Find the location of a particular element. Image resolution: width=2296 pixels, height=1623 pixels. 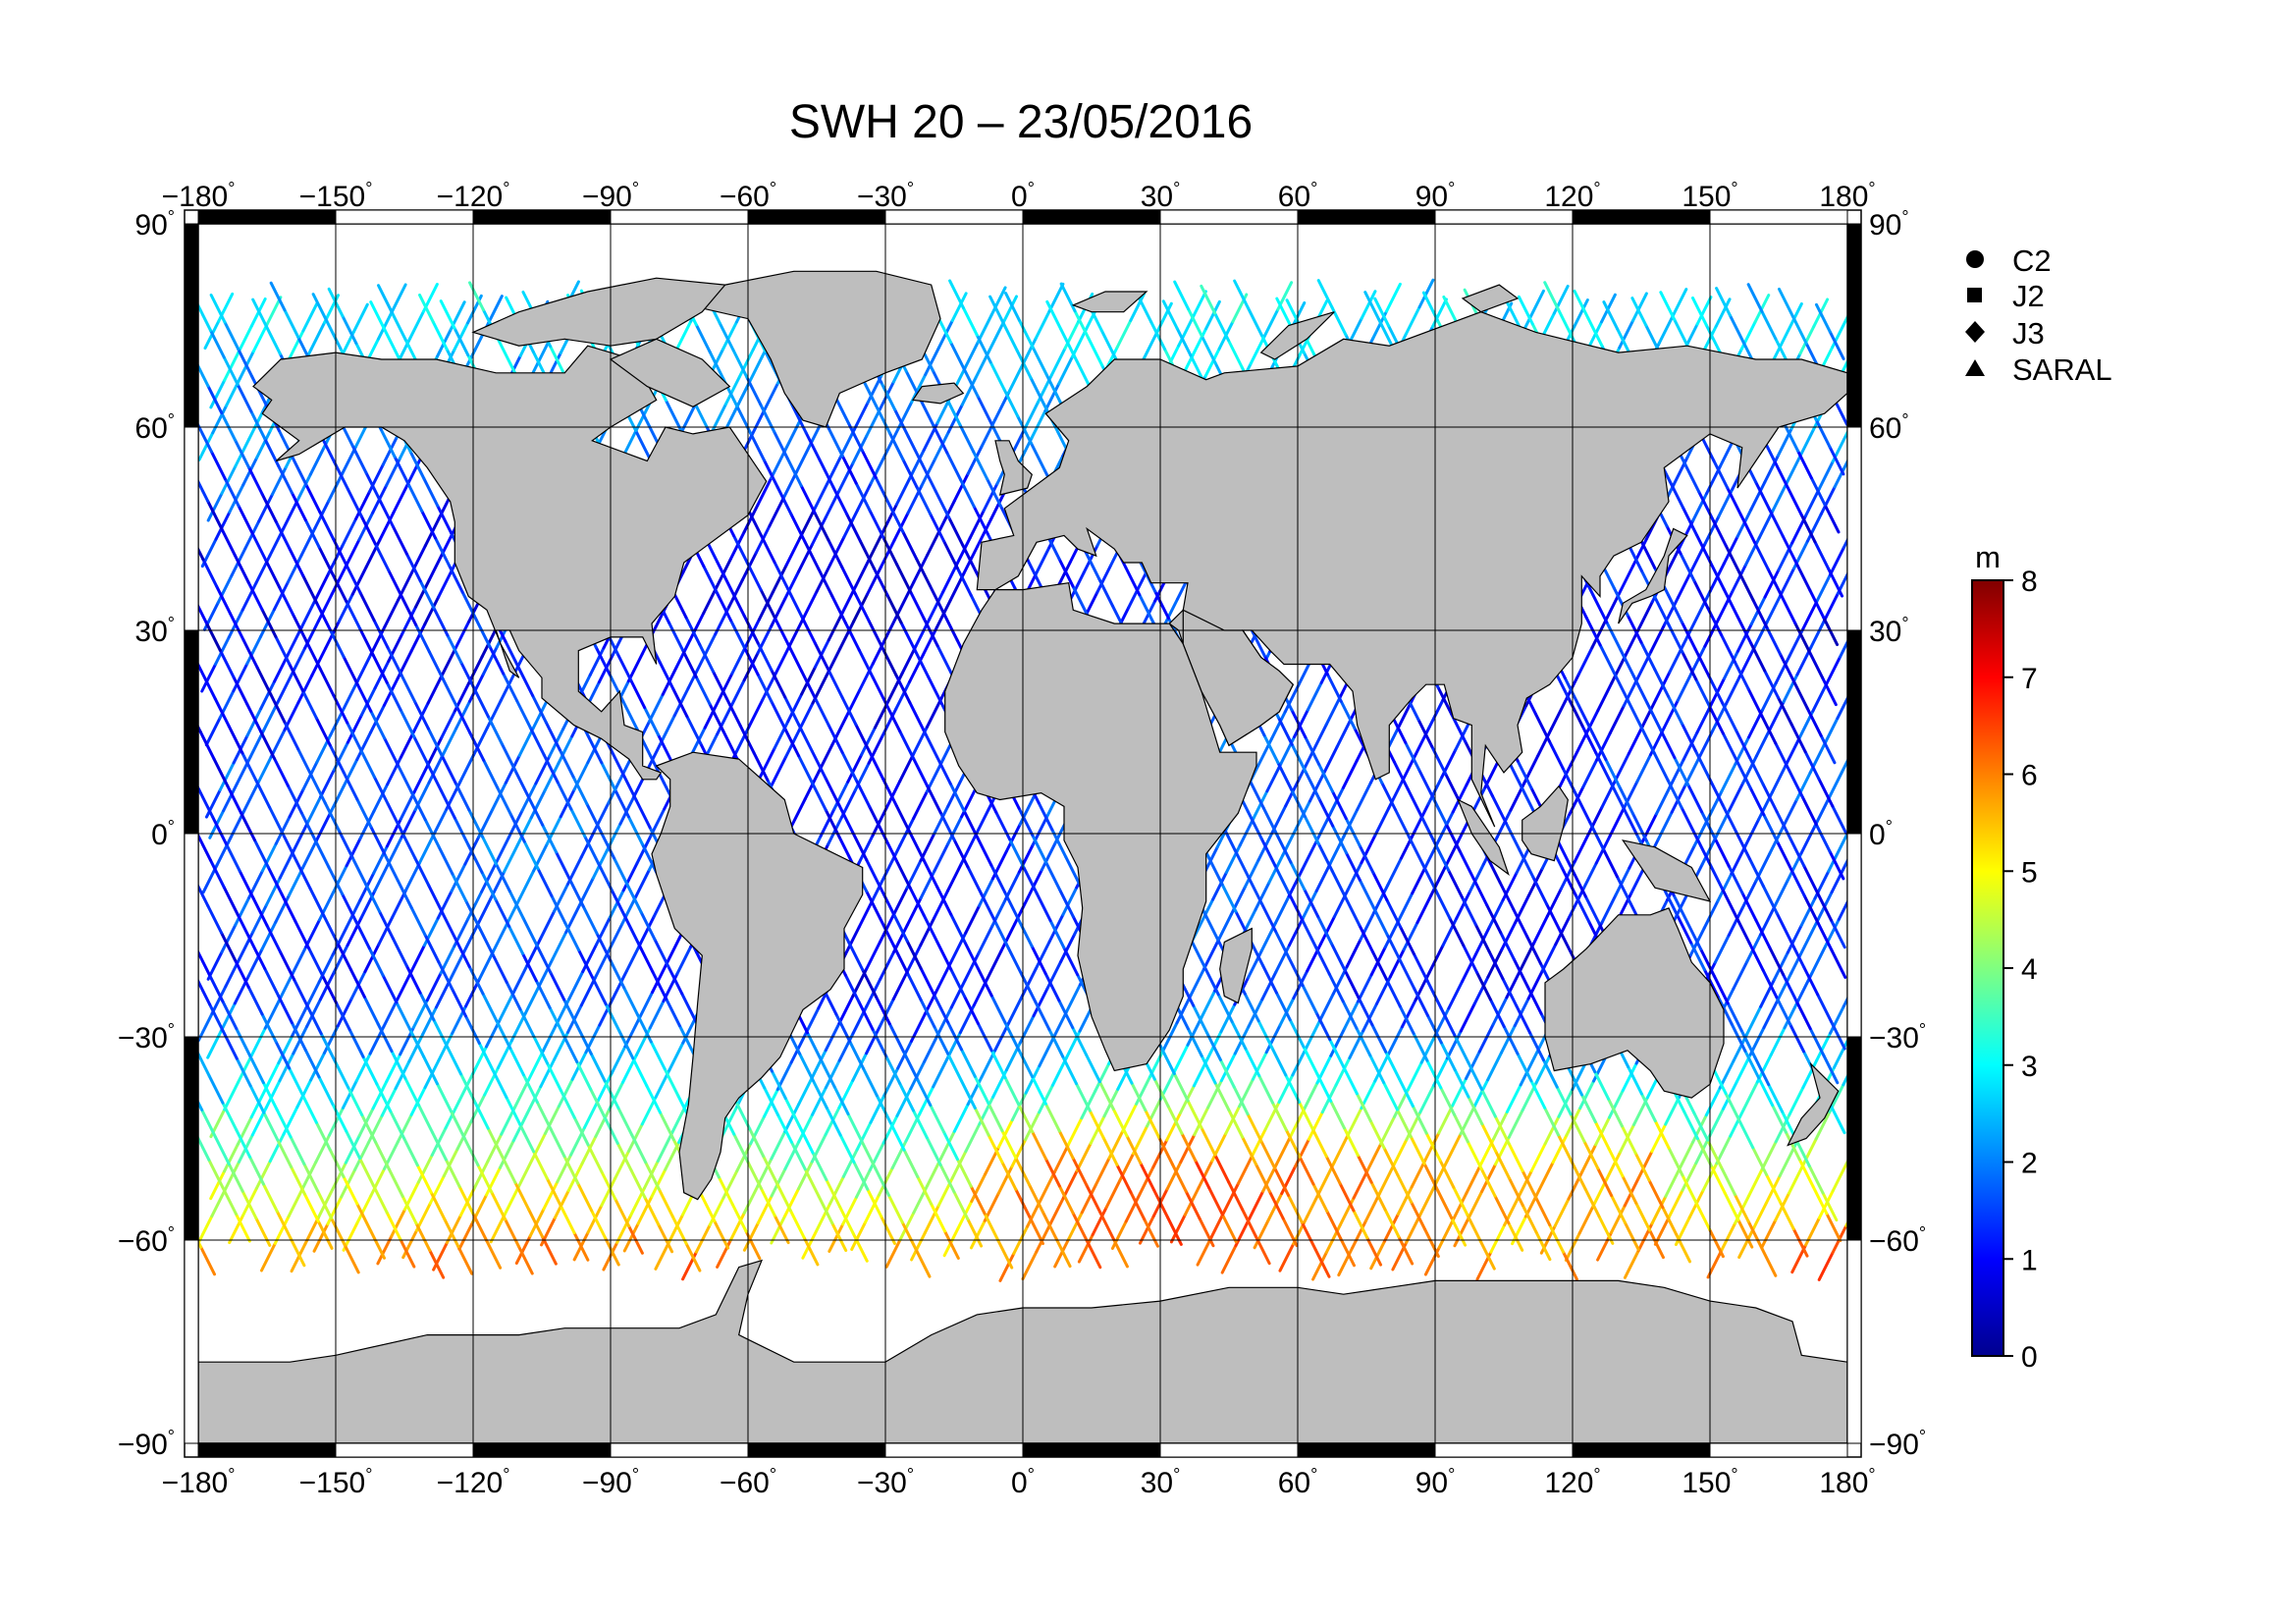

longitude-tick-label: −60° is located at coordinates (748, 1482).